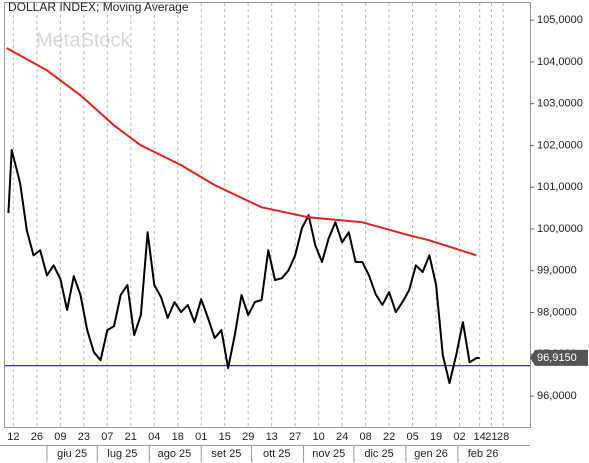 The height and width of the screenshot is (463, 589). Describe the element at coordinates (436, 437) in the screenshot. I see `x-tick-label: 19` at that location.